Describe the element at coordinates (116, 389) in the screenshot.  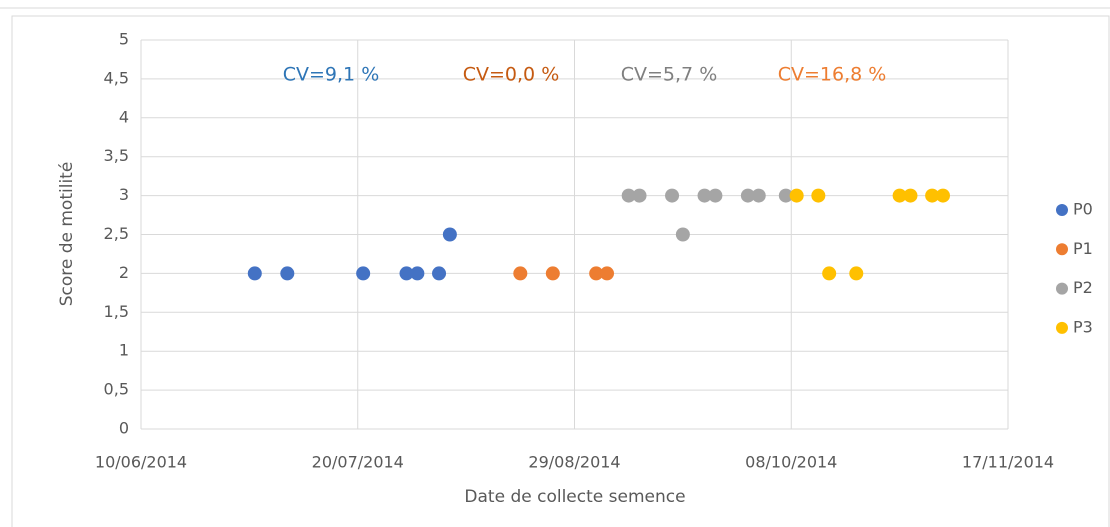
I see `y-tick-label: 0,5` at that location.